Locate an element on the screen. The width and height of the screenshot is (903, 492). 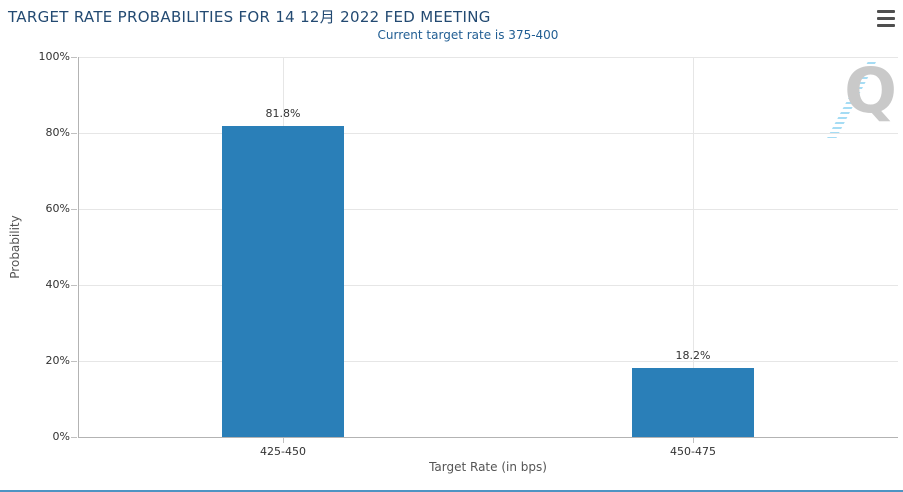
hamburger-menu-icon is located at coordinates (886, 19).